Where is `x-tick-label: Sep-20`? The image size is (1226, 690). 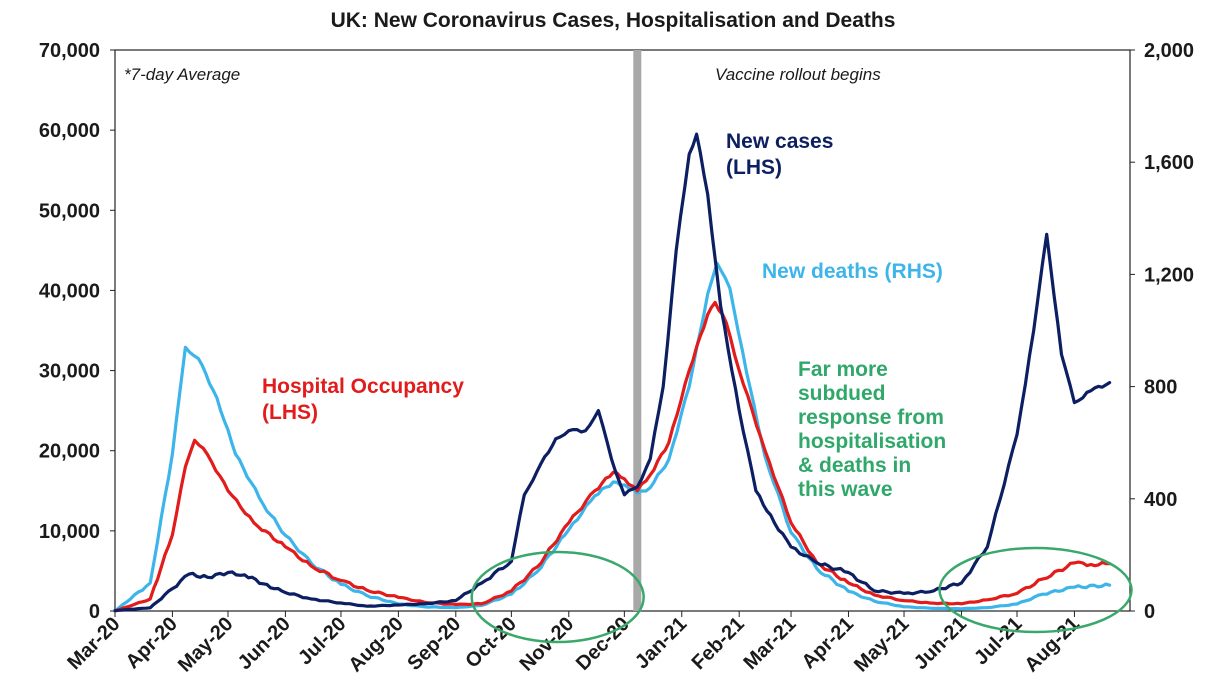
x-tick-label: Sep-20 is located at coordinates (434, 644).